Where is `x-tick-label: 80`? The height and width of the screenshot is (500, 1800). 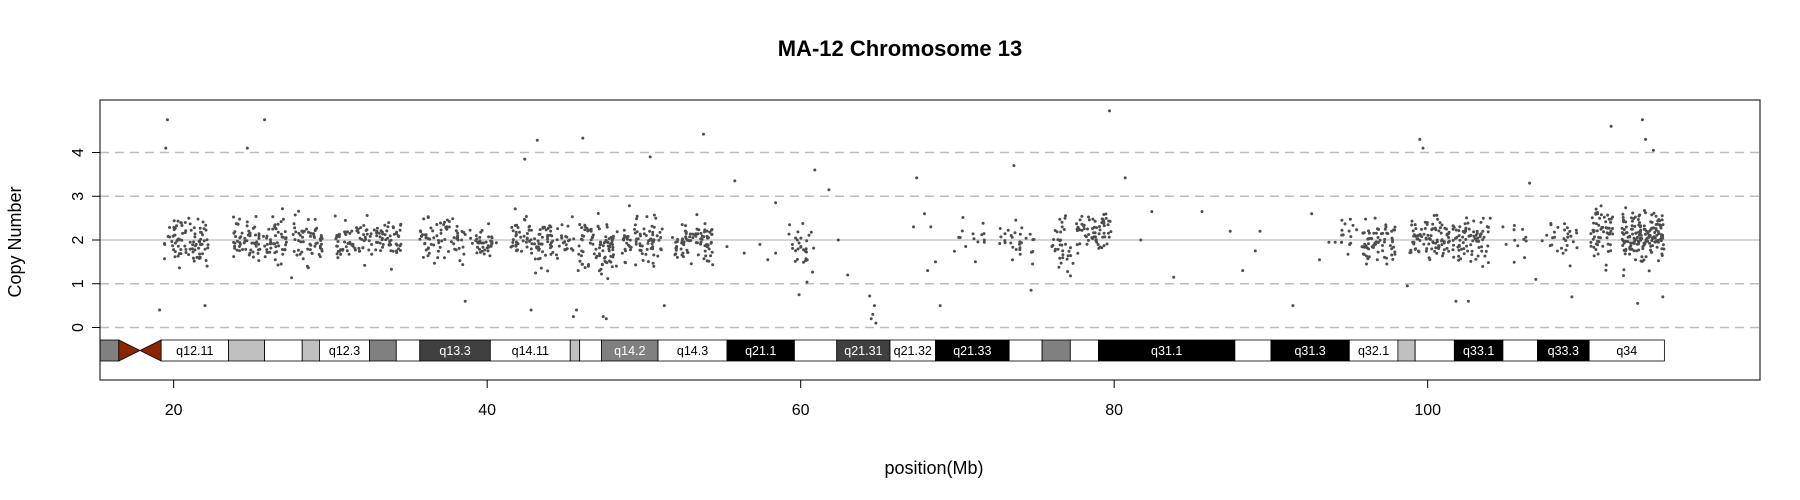
x-tick-label: 80 is located at coordinates (1114, 410).